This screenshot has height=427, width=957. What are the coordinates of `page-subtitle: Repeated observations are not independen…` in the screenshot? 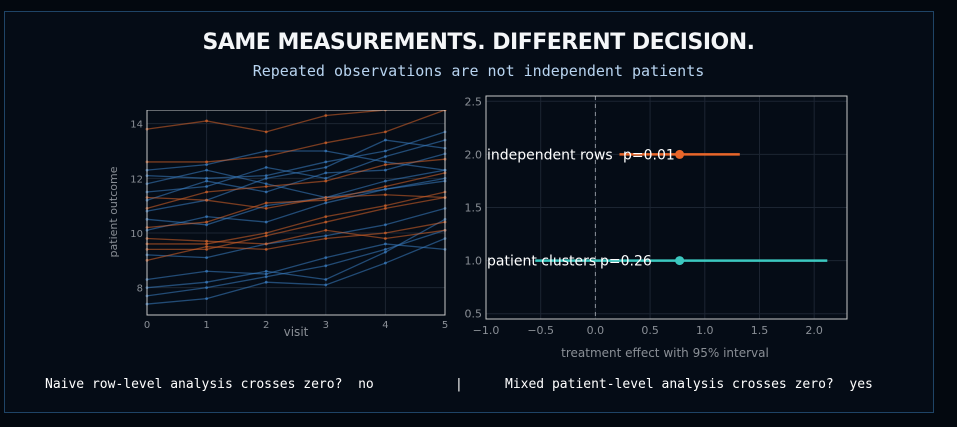 It's located at (478, 71).